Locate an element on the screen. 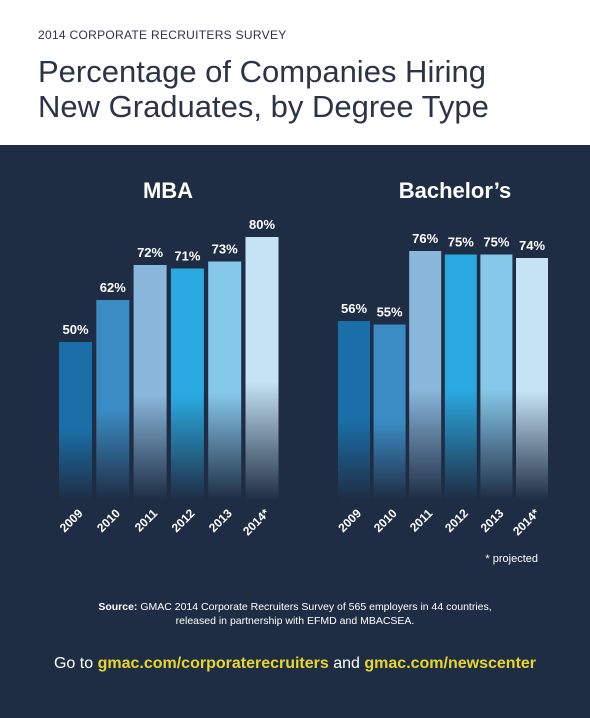 This screenshot has height=718, width=590. value-label: 80% is located at coordinates (262, 224).